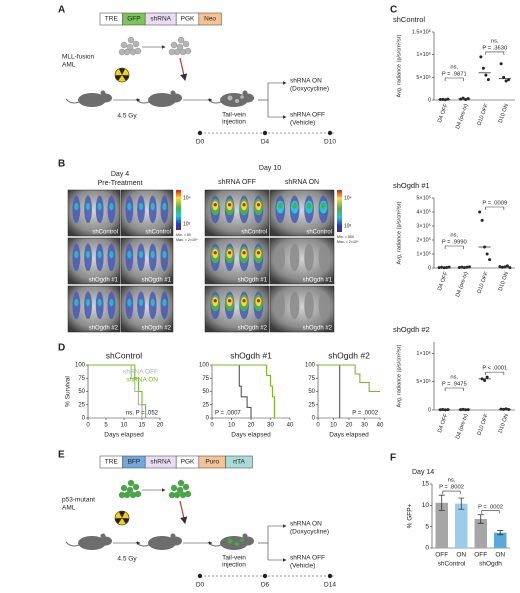 This screenshot has width=520, height=593. What do you see at coordinates (237, 182) in the screenshot?
I see `header: shRNA OFF` at bounding box center [237, 182].